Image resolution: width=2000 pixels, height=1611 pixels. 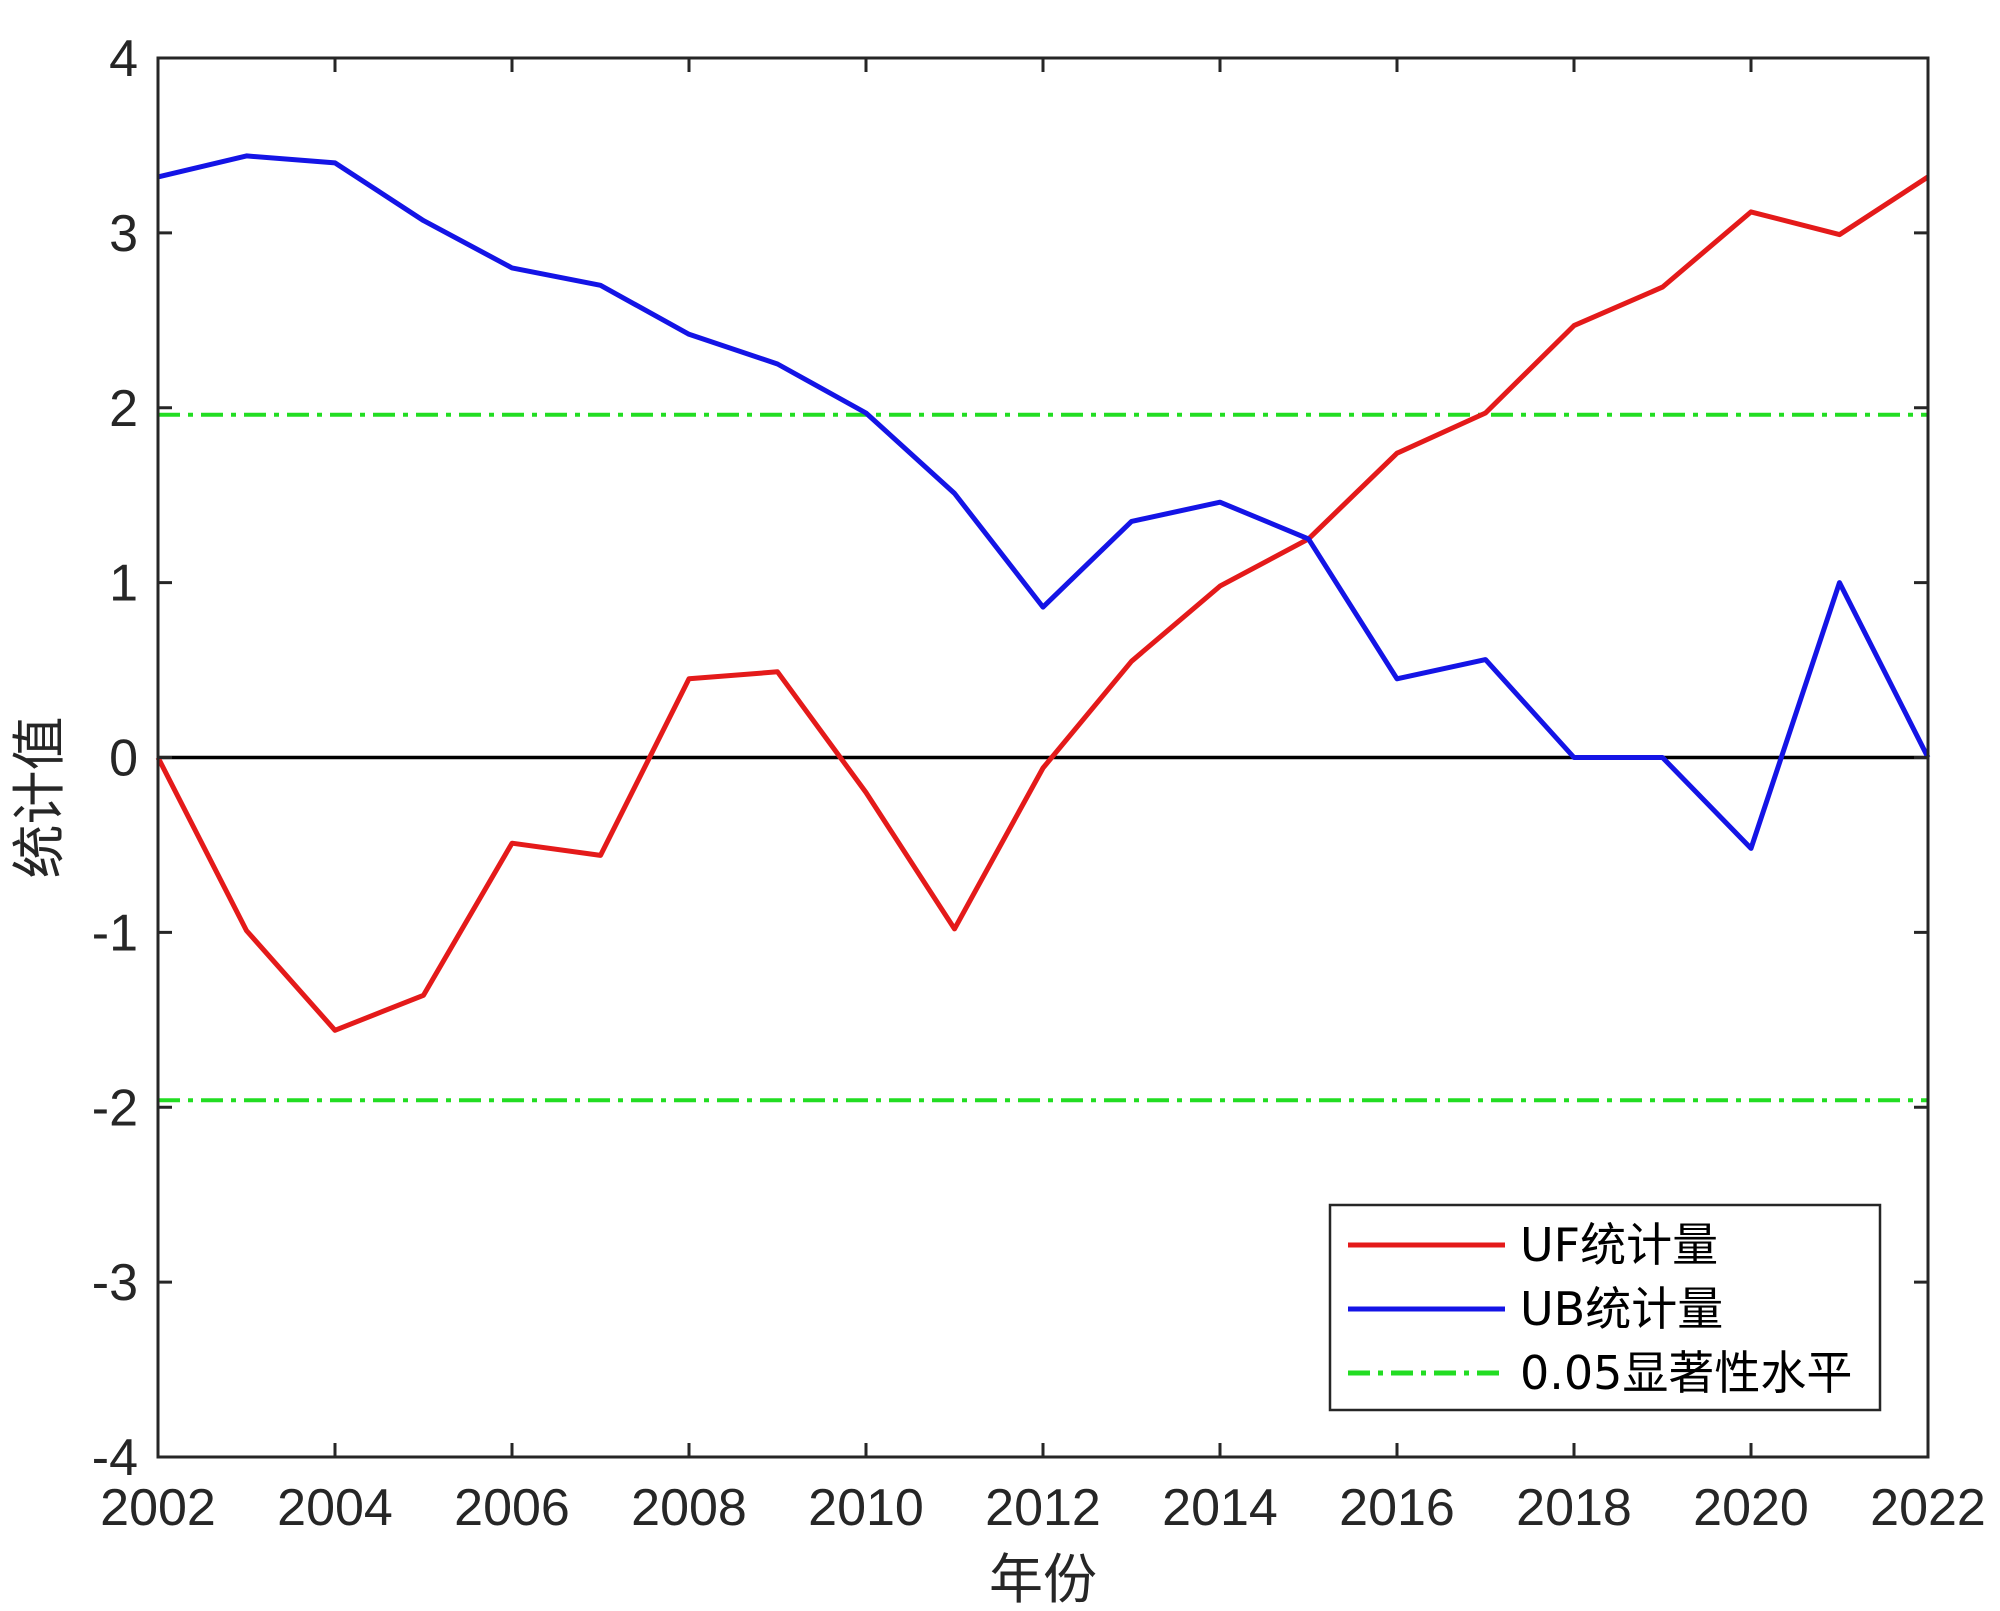 I want to click on x-tick-label: 2006, so click(x=512, y=1508).